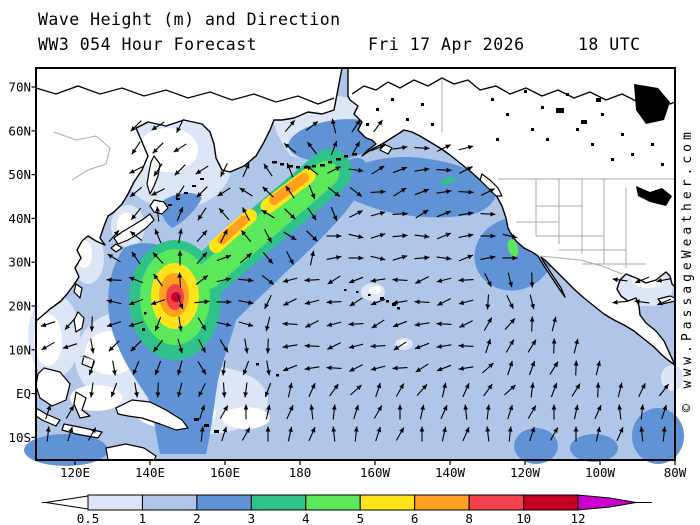 Image resolution: width=700 pixels, height=525 pixels. Describe the element at coordinates (225, 472) in the screenshot. I see `lon-label-160E: 160E` at that location.